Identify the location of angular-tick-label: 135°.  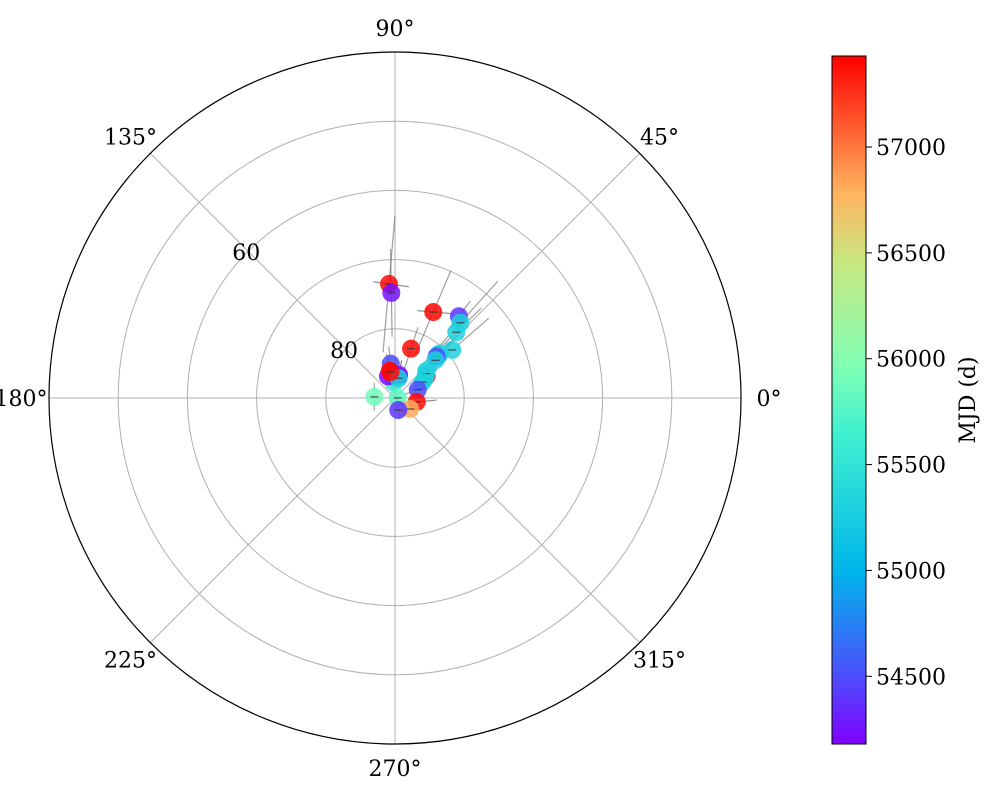
(130, 137).